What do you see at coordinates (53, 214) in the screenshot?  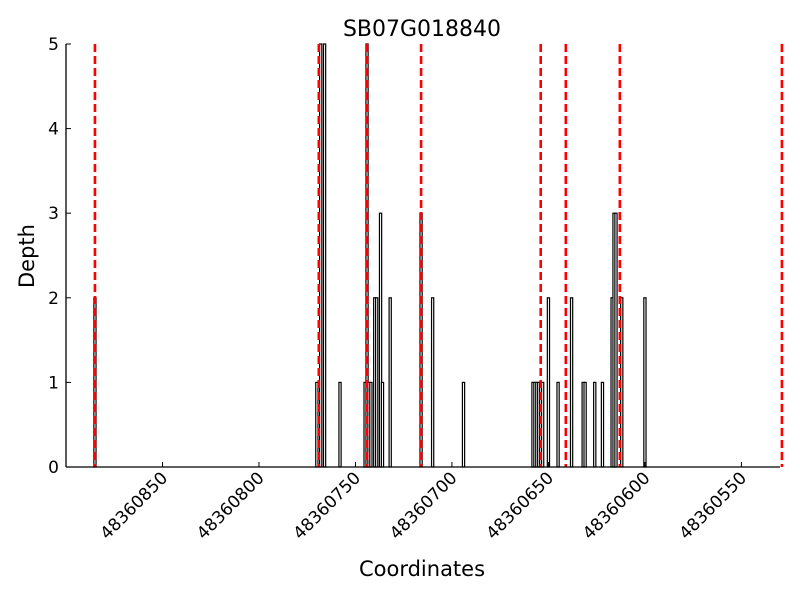 I see `y-tick-label: 3` at bounding box center [53, 214].